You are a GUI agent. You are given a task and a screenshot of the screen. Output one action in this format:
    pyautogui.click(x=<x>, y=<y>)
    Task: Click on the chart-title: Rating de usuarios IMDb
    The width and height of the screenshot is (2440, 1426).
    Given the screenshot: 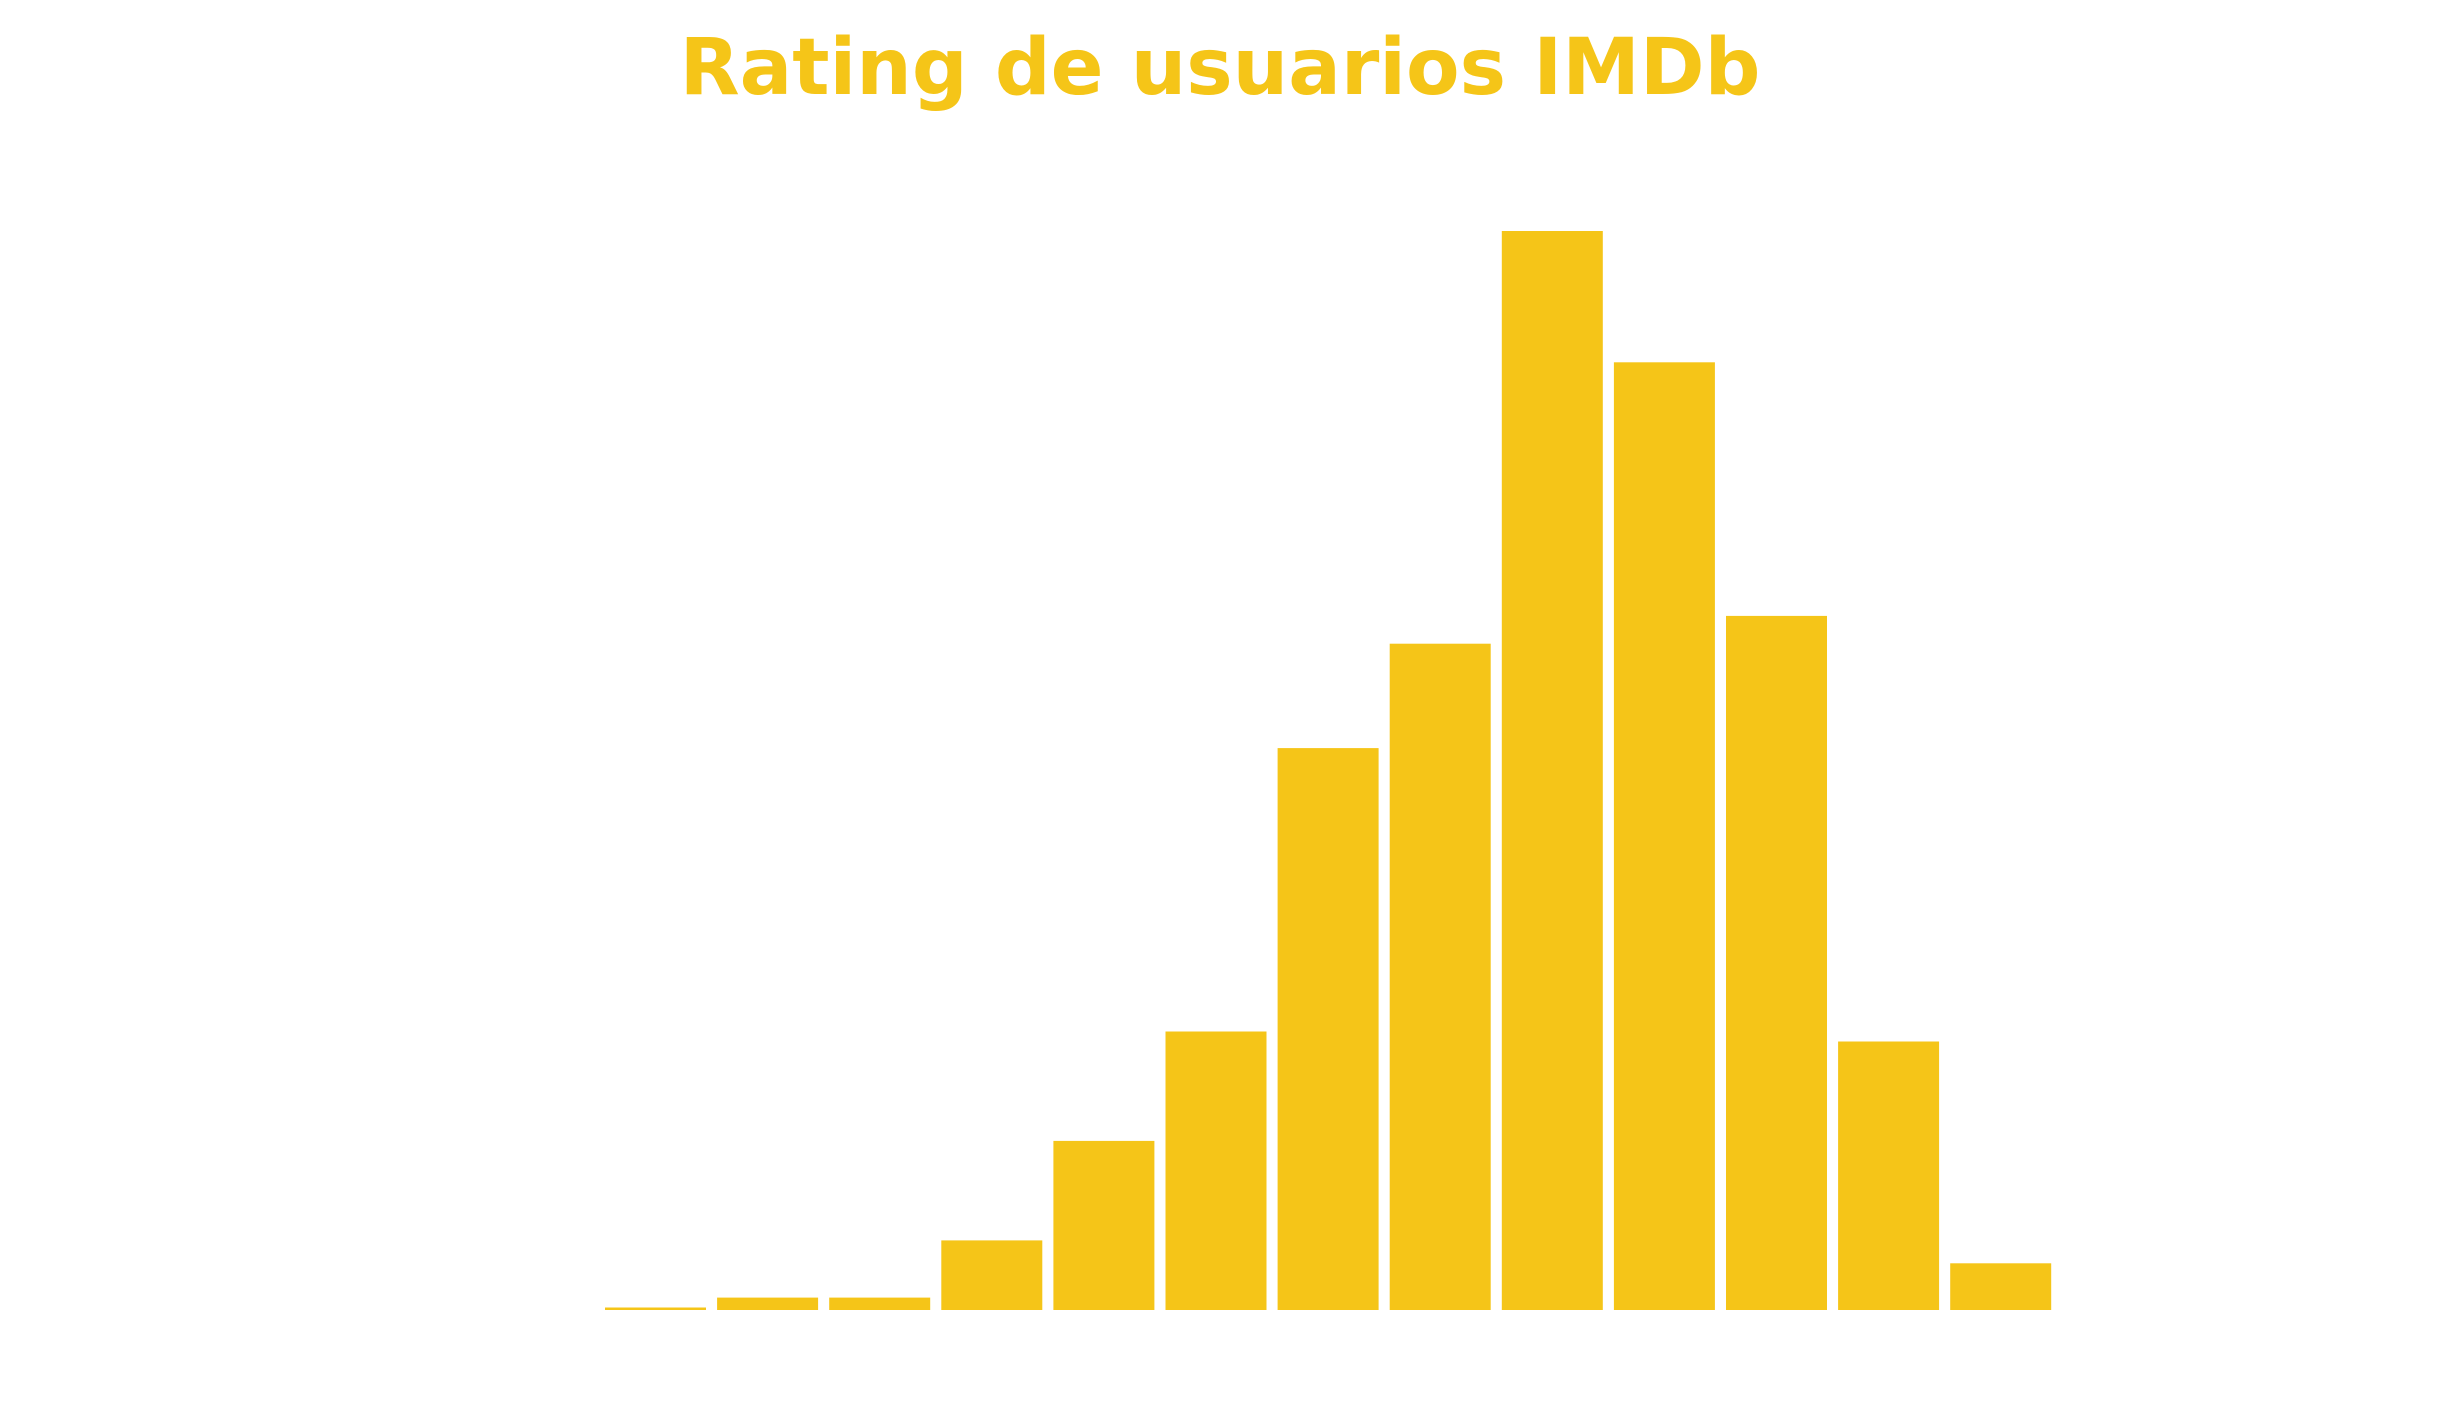 What is the action you would take?
    pyautogui.click(x=1220, y=68)
    